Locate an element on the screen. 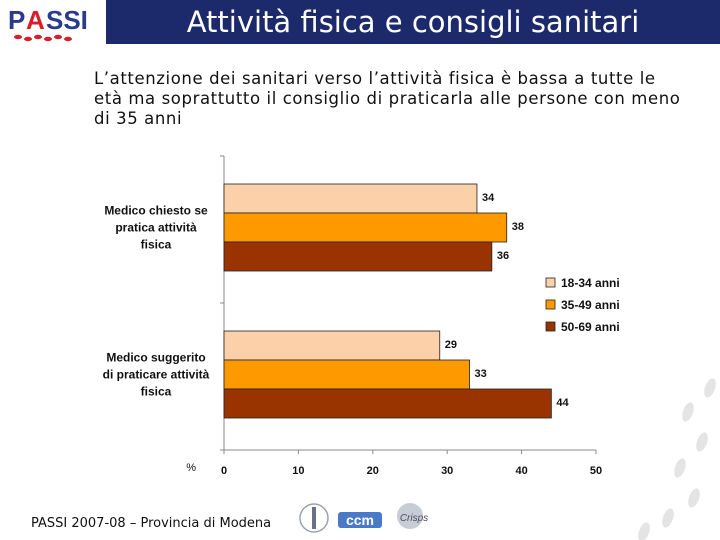 The width and height of the screenshot is (720, 540). legend-label: 18-34 anni is located at coordinates (590, 283).